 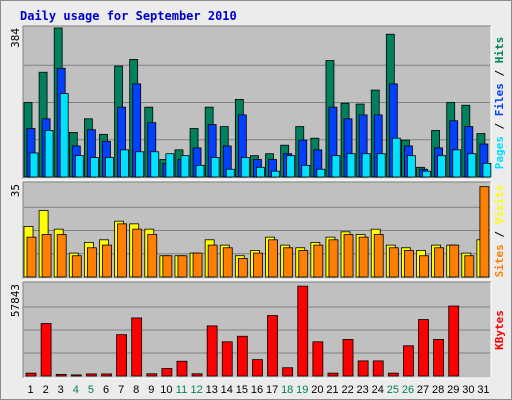 What do you see at coordinates (483, 390) in the screenshot?
I see `x-tick-label-day-31: 31` at bounding box center [483, 390].